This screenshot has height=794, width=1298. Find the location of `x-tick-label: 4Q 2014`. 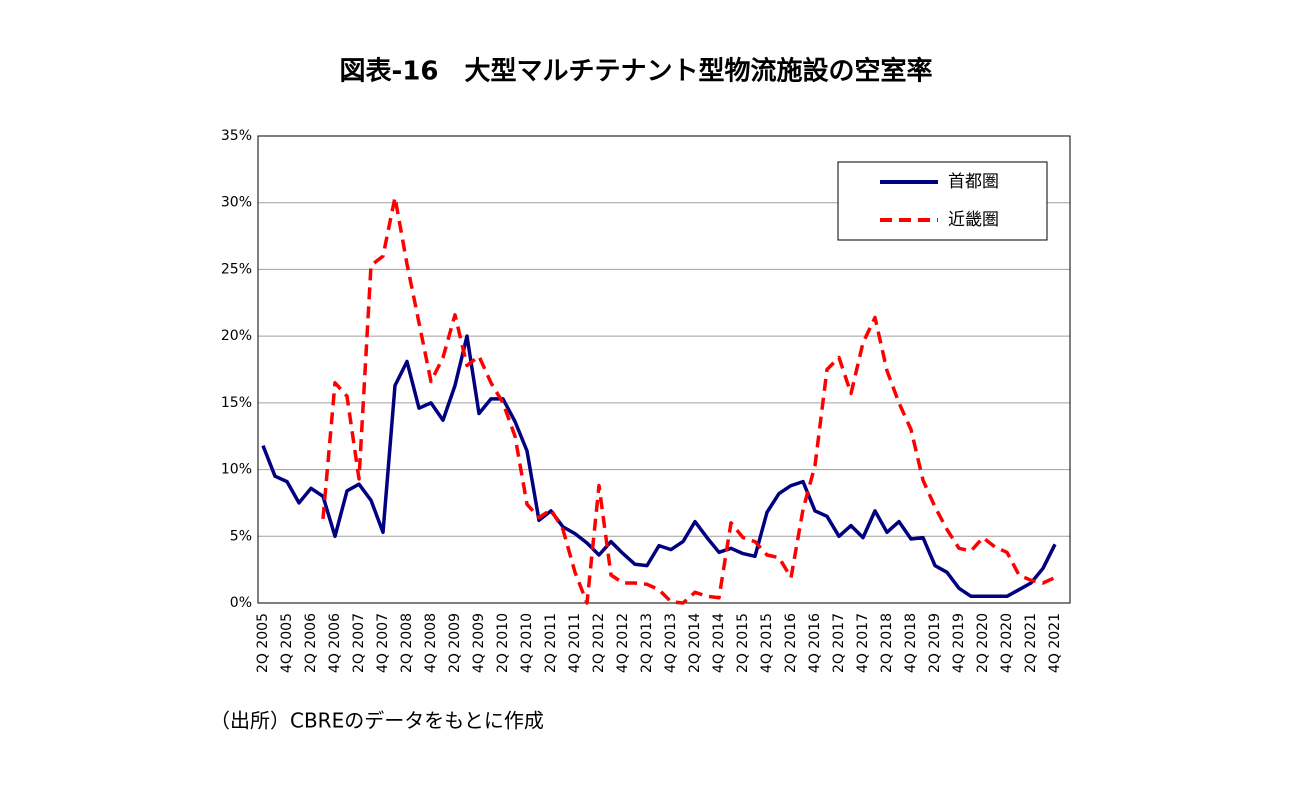

x-tick-label: 4Q 2014 is located at coordinates (719, 643).